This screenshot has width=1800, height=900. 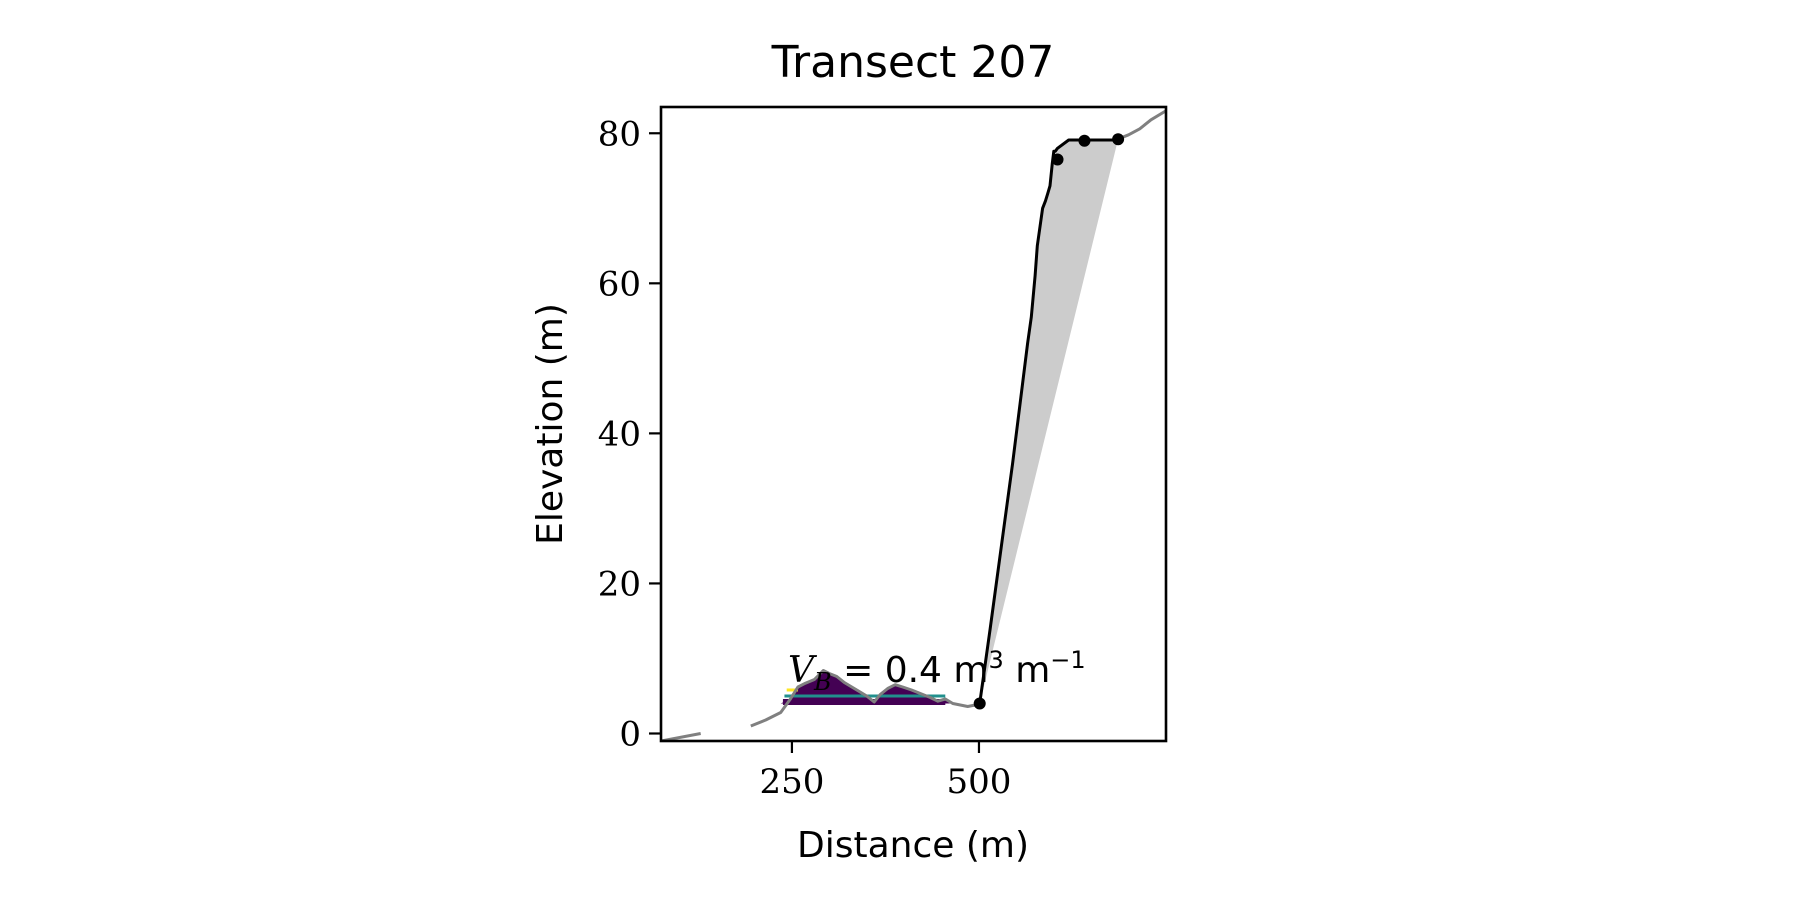 I want to click on y-tick-label: 60, so click(x=619, y=284).